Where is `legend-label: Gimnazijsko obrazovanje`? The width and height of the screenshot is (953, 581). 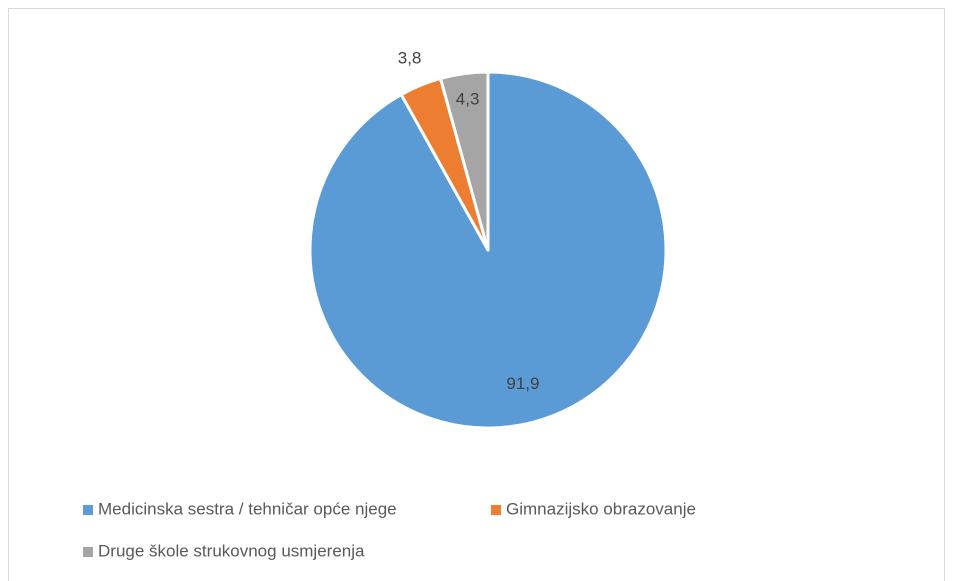
legend-label: Gimnazijsko obrazovanje is located at coordinates (601, 508).